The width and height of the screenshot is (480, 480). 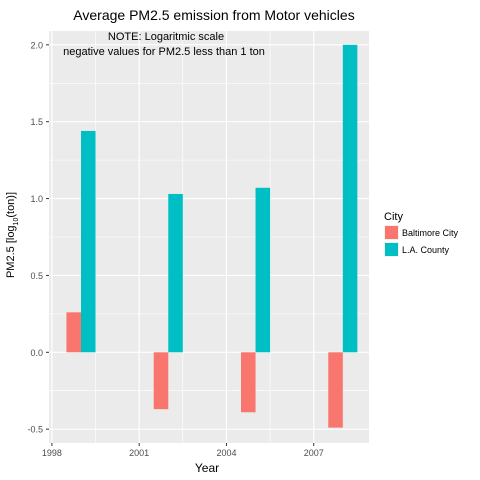 What do you see at coordinates (161, 381) in the screenshot?
I see `bar-baltimore-city-2002` at bounding box center [161, 381].